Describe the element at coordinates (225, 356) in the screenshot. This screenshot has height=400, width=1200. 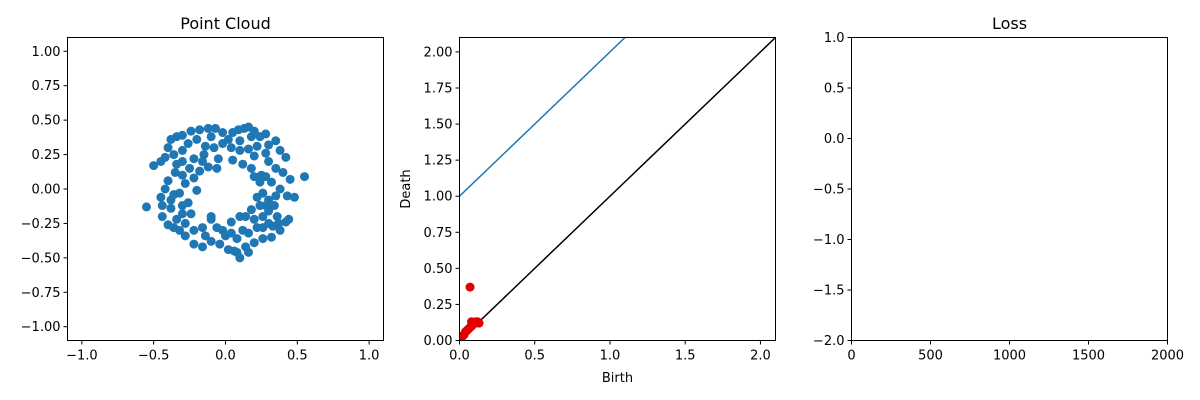
I see `x-tick-label: 0.0` at that location.